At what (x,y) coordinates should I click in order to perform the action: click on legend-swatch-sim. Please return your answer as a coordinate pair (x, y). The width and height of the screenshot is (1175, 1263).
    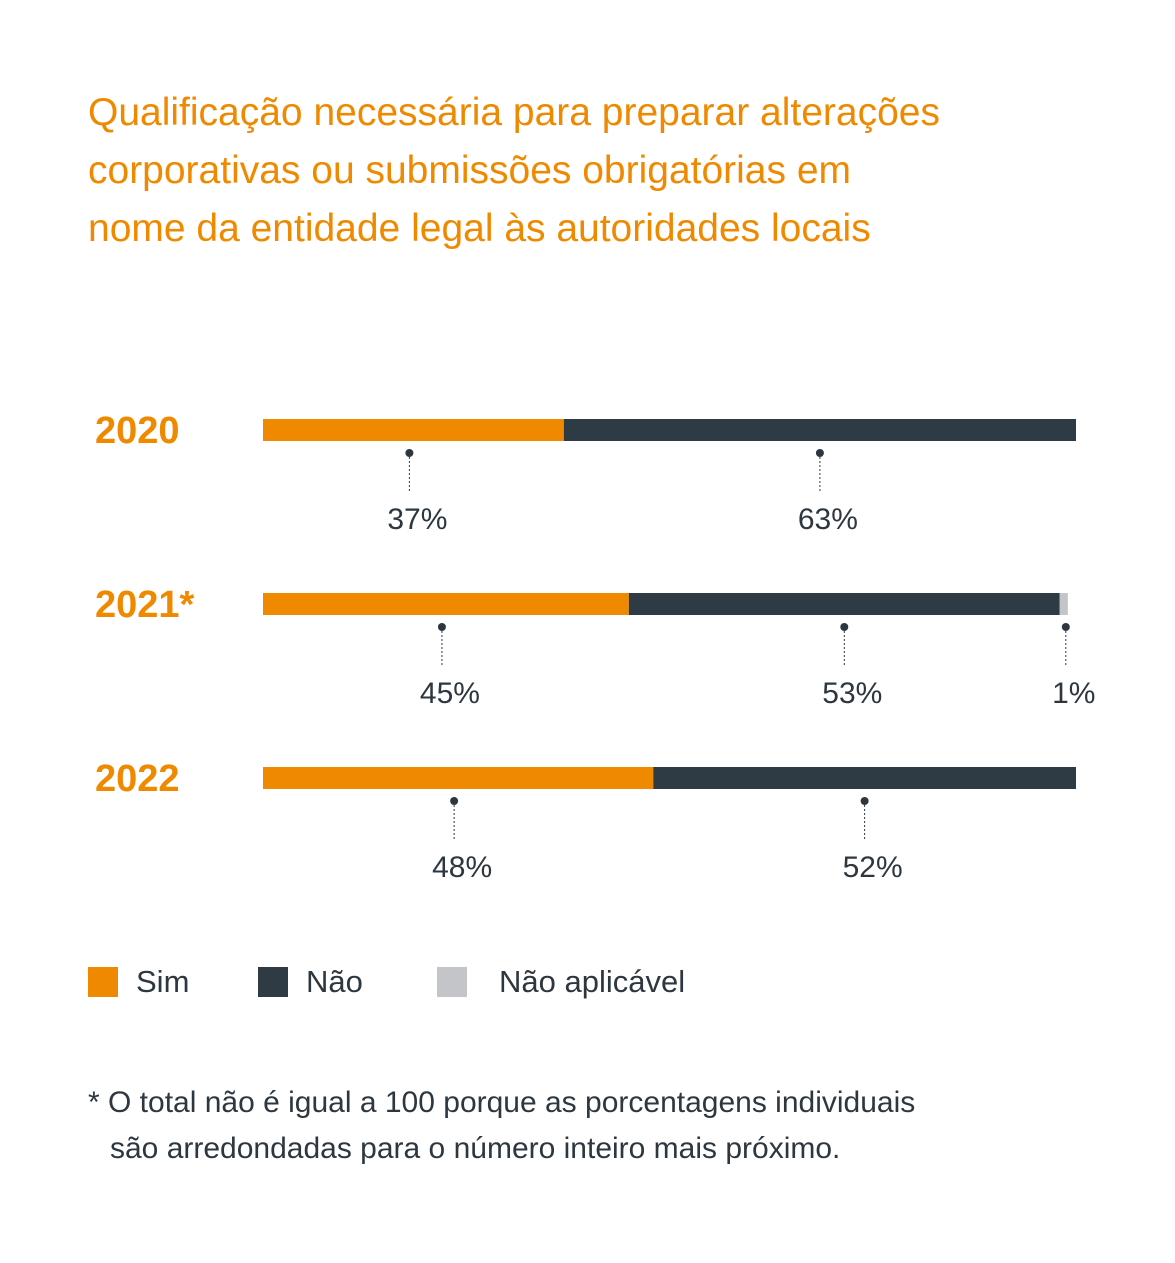
    Looking at the image, I should click on (103, 982).